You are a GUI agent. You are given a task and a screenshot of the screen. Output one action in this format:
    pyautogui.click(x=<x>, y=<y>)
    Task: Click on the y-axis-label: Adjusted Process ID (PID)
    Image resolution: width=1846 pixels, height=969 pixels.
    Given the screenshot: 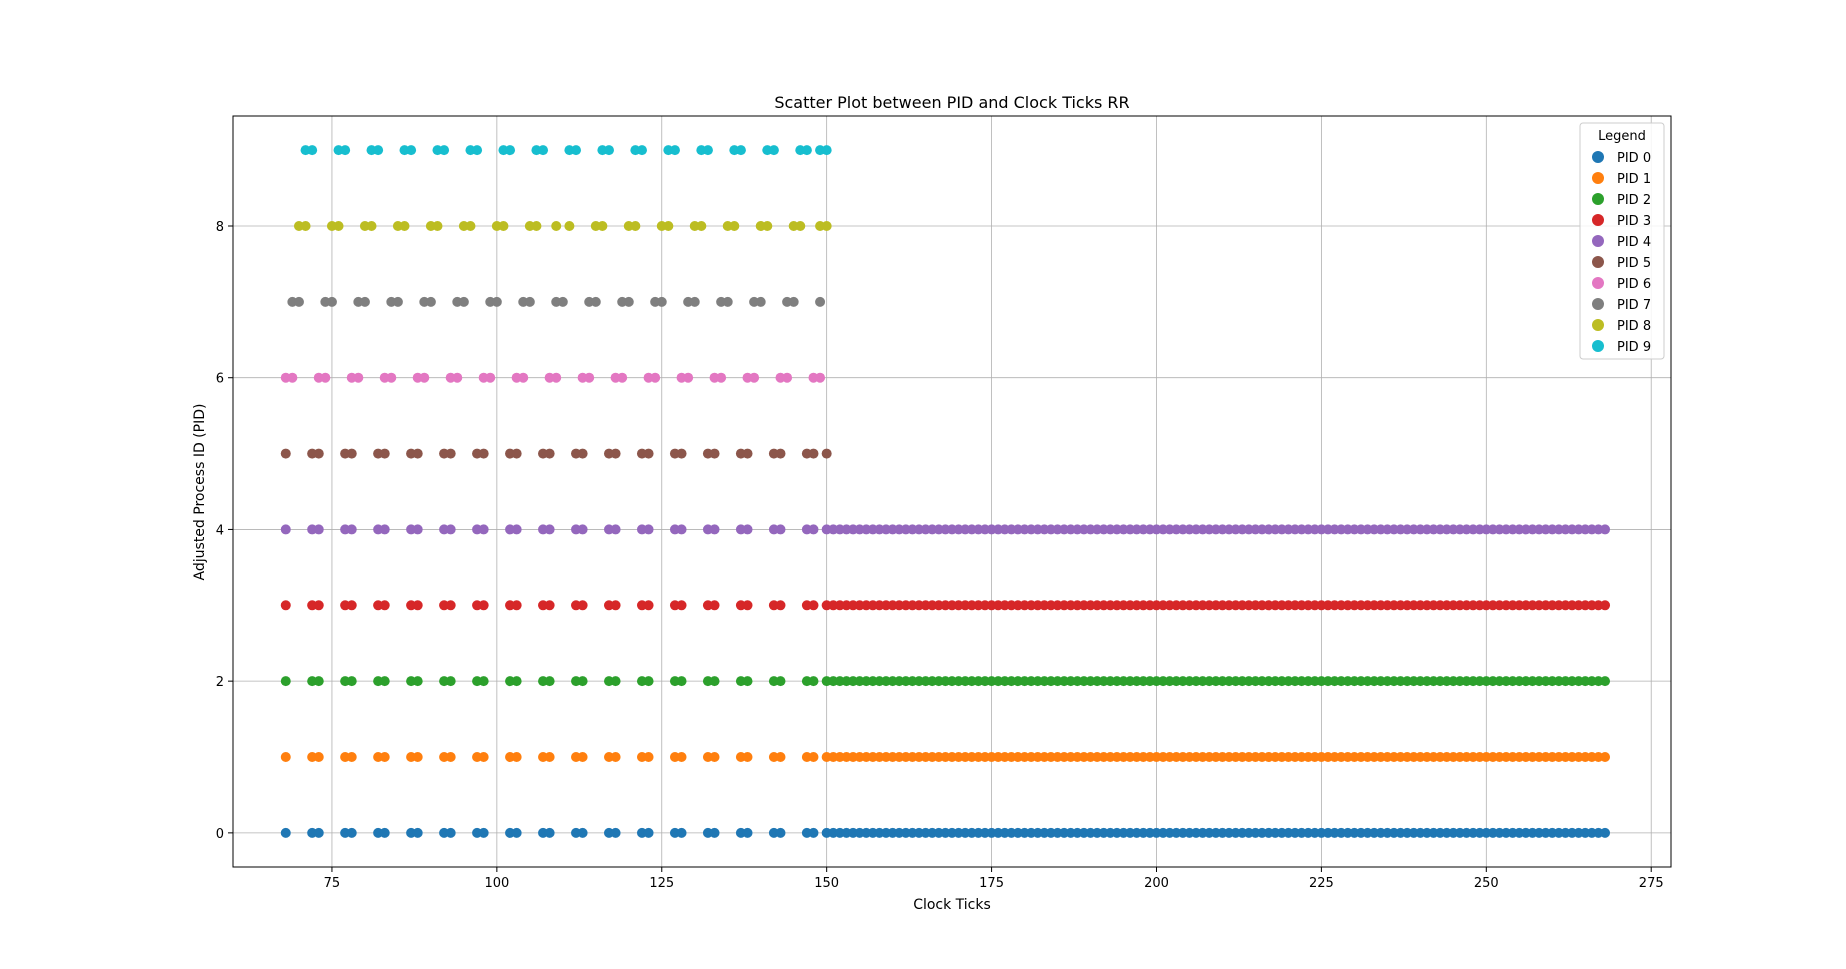 What is the action you would take?
    pyautogui.click(x=200, y=492)
    